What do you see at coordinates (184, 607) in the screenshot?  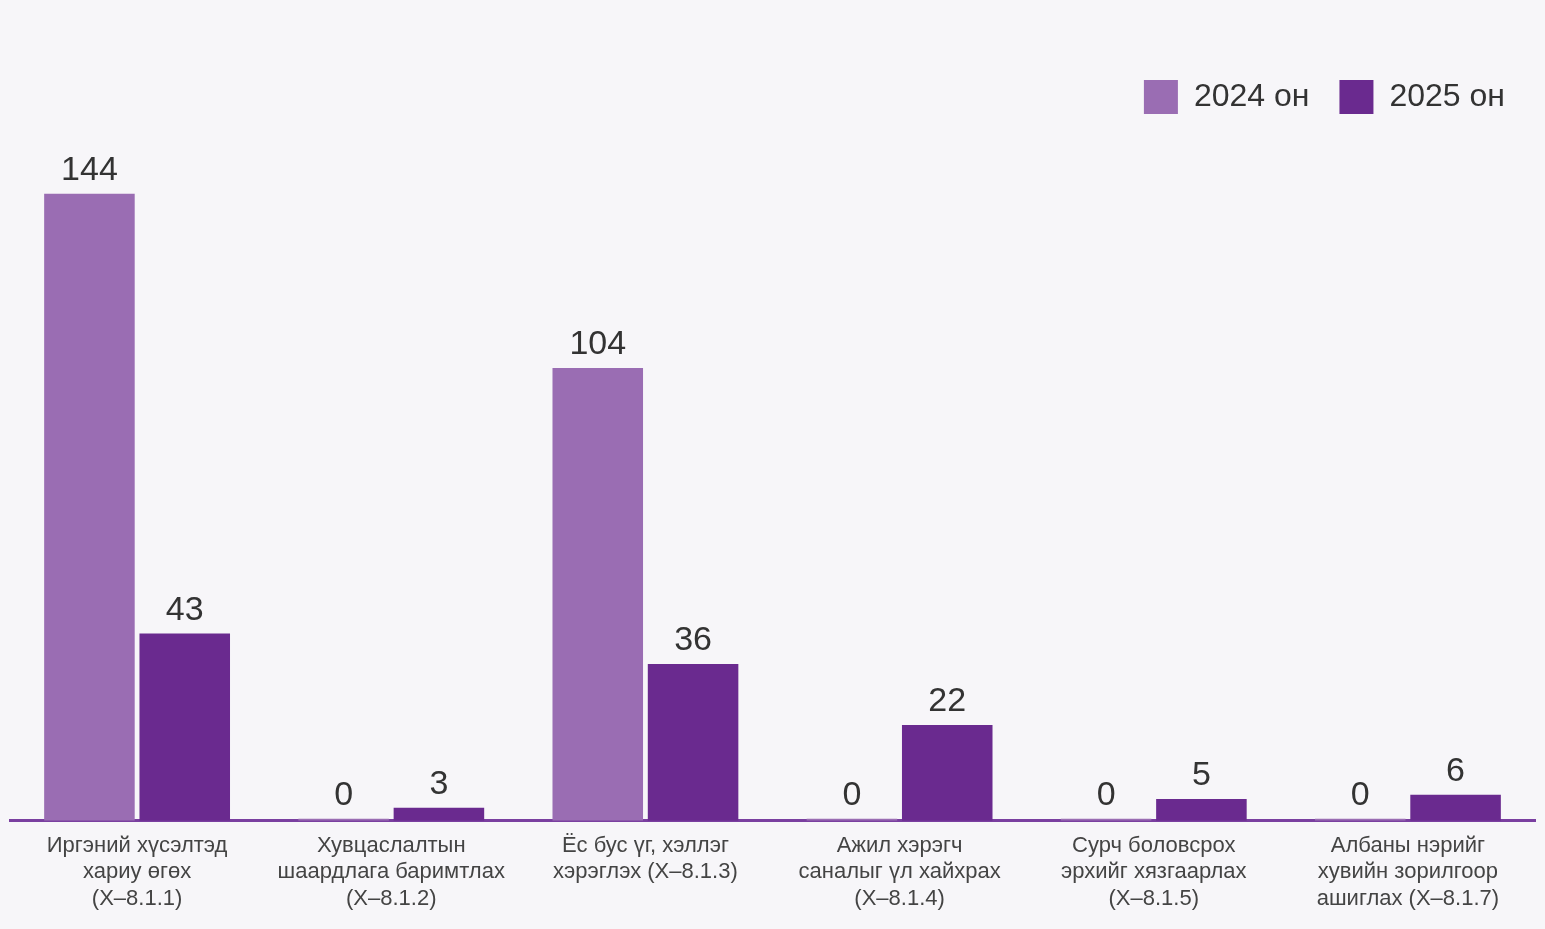 I see `data-label: 43` at bounding box center [184, 607].